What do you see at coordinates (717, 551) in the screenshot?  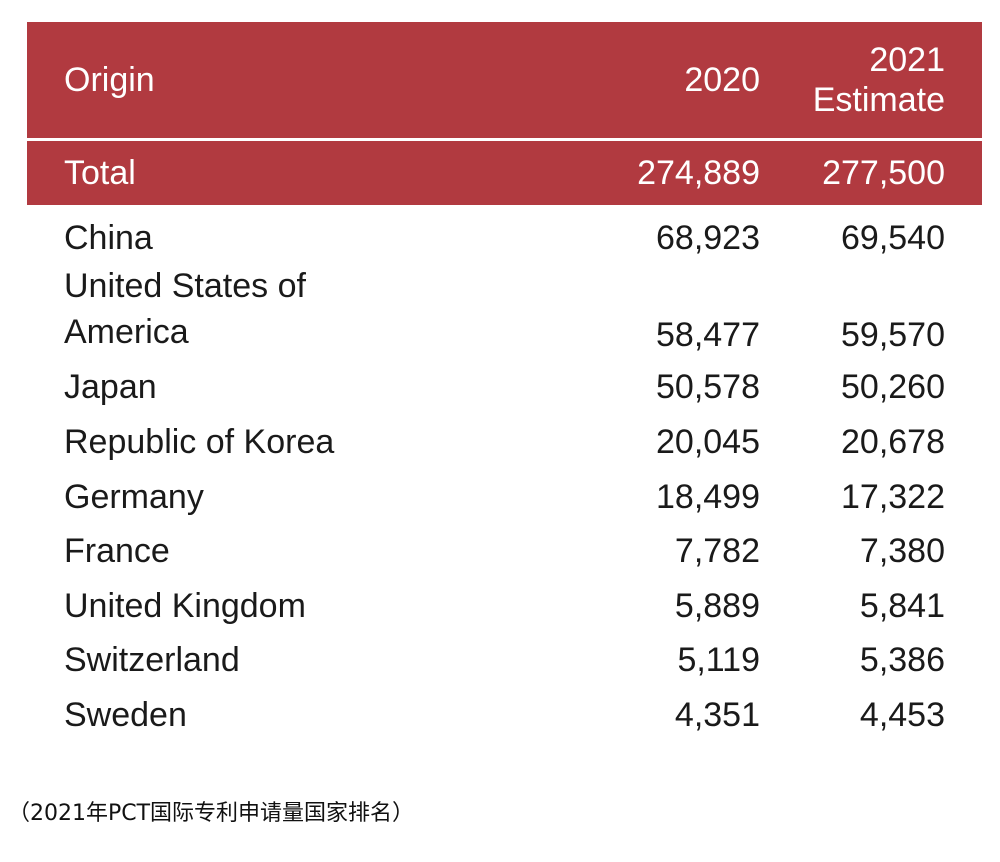 I see `row-2020: 7,782` at bounding box center [717, 551].